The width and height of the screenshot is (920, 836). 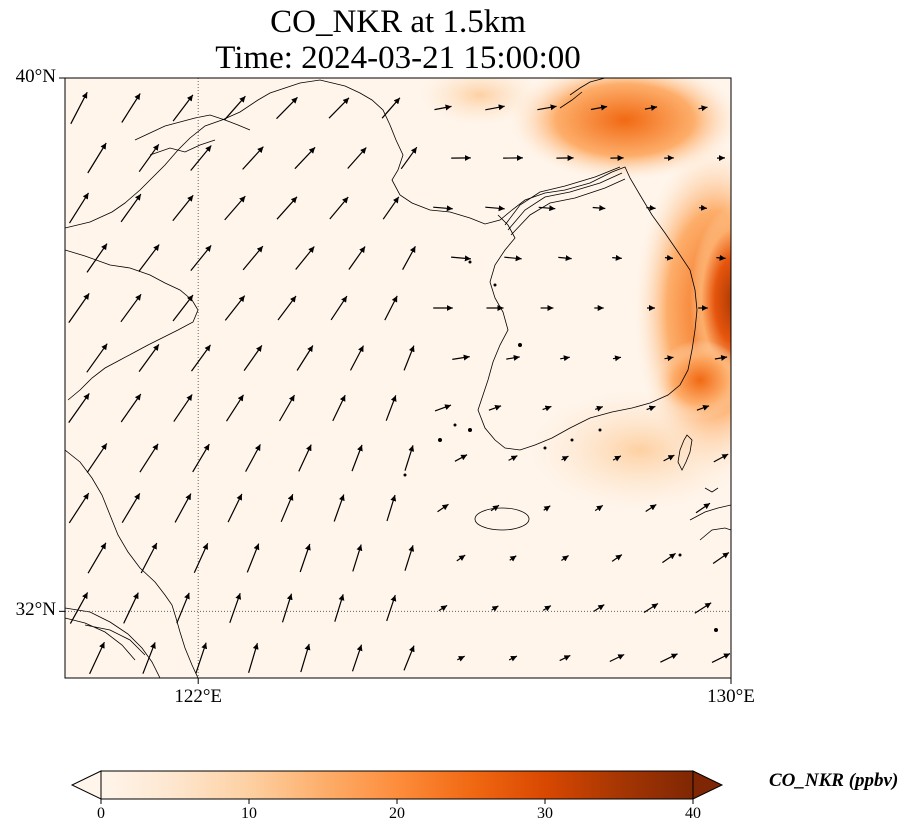 What do you see at coordinates (86, 785) in the screenshot?
I see `colorbar-extend-low` at bounding box center [86, 785].